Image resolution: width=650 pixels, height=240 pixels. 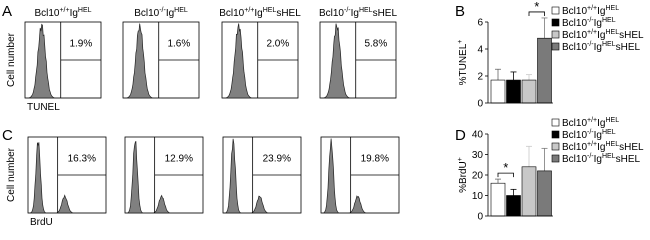 I want to click on y-tick-label: 0, so click(x=480, y=104).